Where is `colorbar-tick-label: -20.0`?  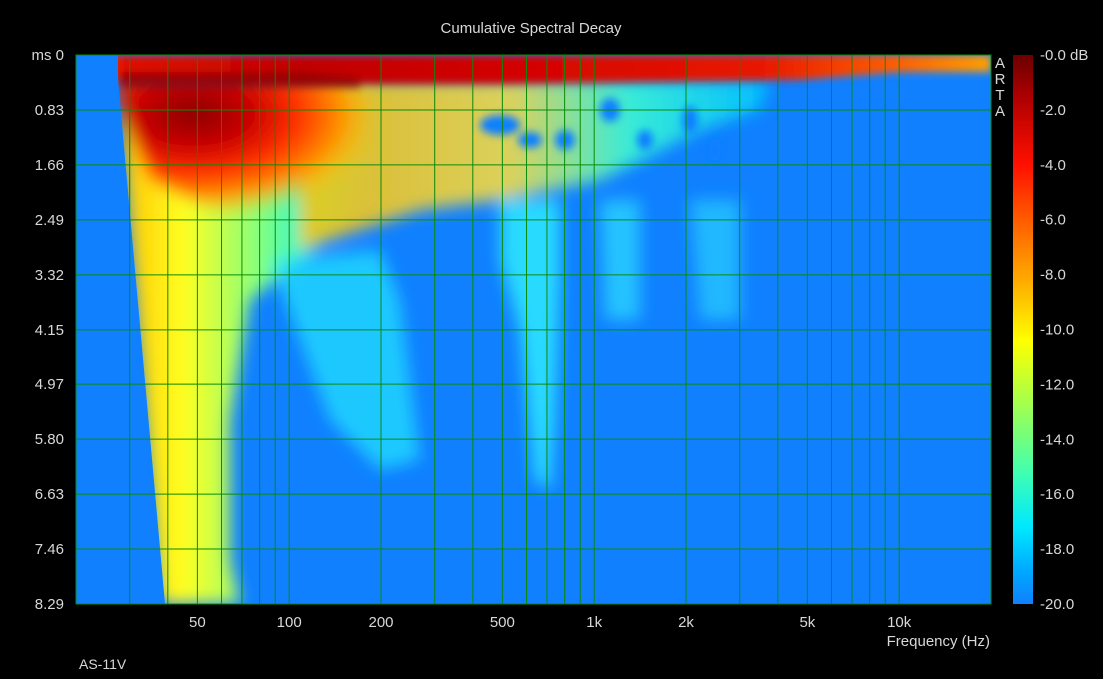
colorbar-tick-label: -20.0 is located at coordinates (1057, 604).